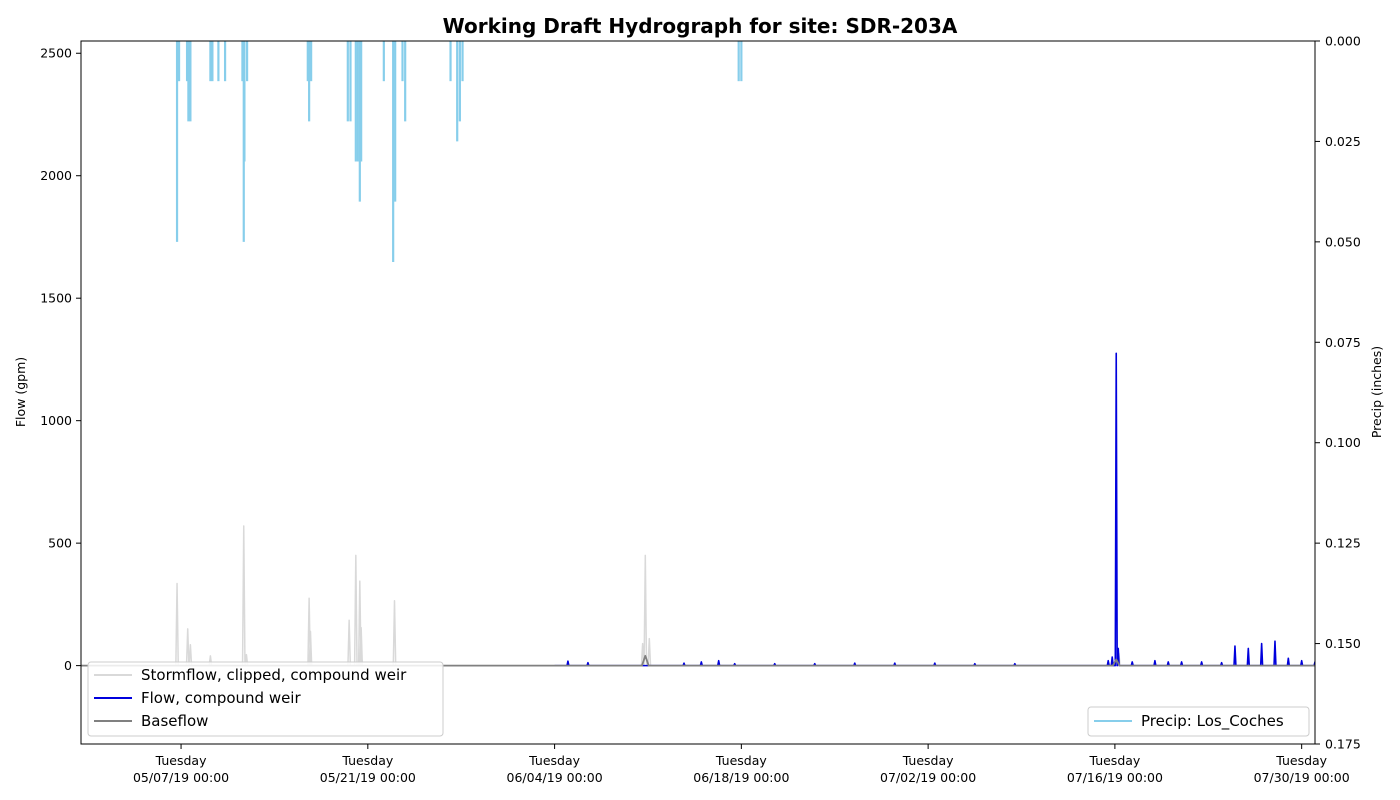 The height and width of the screenshot is (800, 1400). I want to click on right-y-tick-label: 0.075, so click(1343, 342).